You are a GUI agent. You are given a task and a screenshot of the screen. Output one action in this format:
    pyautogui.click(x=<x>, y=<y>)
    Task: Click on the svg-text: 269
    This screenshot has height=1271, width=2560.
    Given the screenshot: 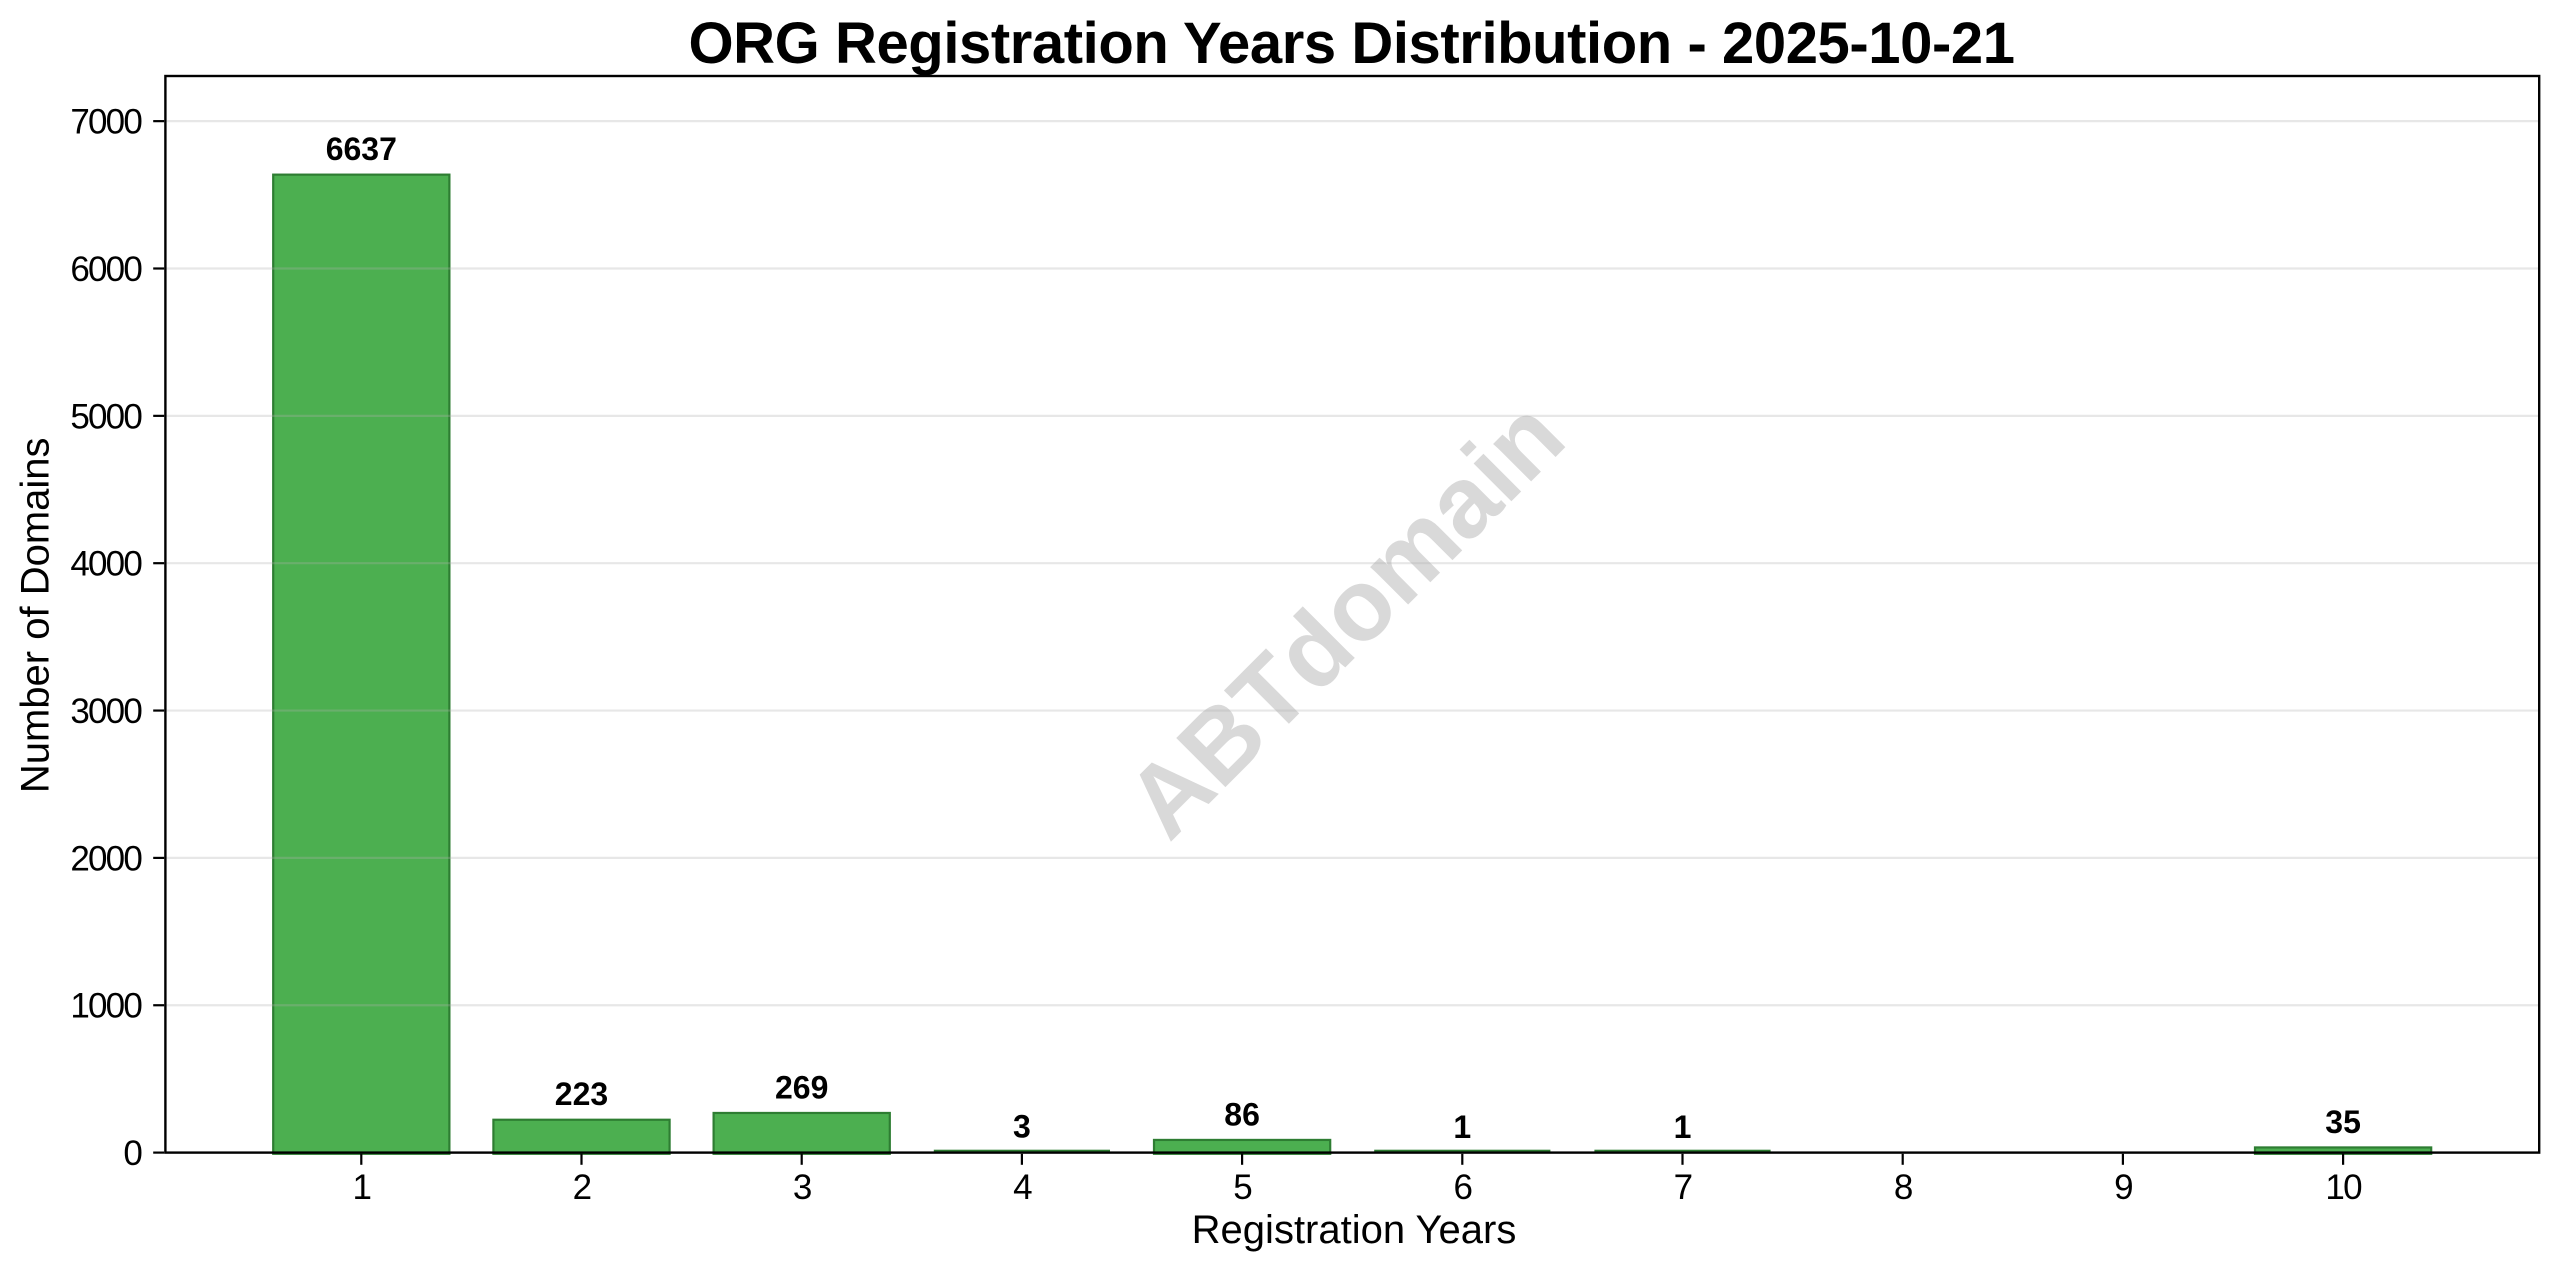 What is the action you would take?
    pyautogui.click(x=801, y=1087)
    